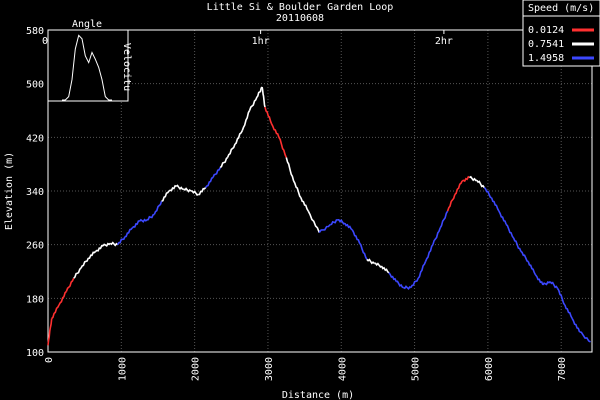  I want to click on inset-label-velocity: Velocitu, so click(126, 67).